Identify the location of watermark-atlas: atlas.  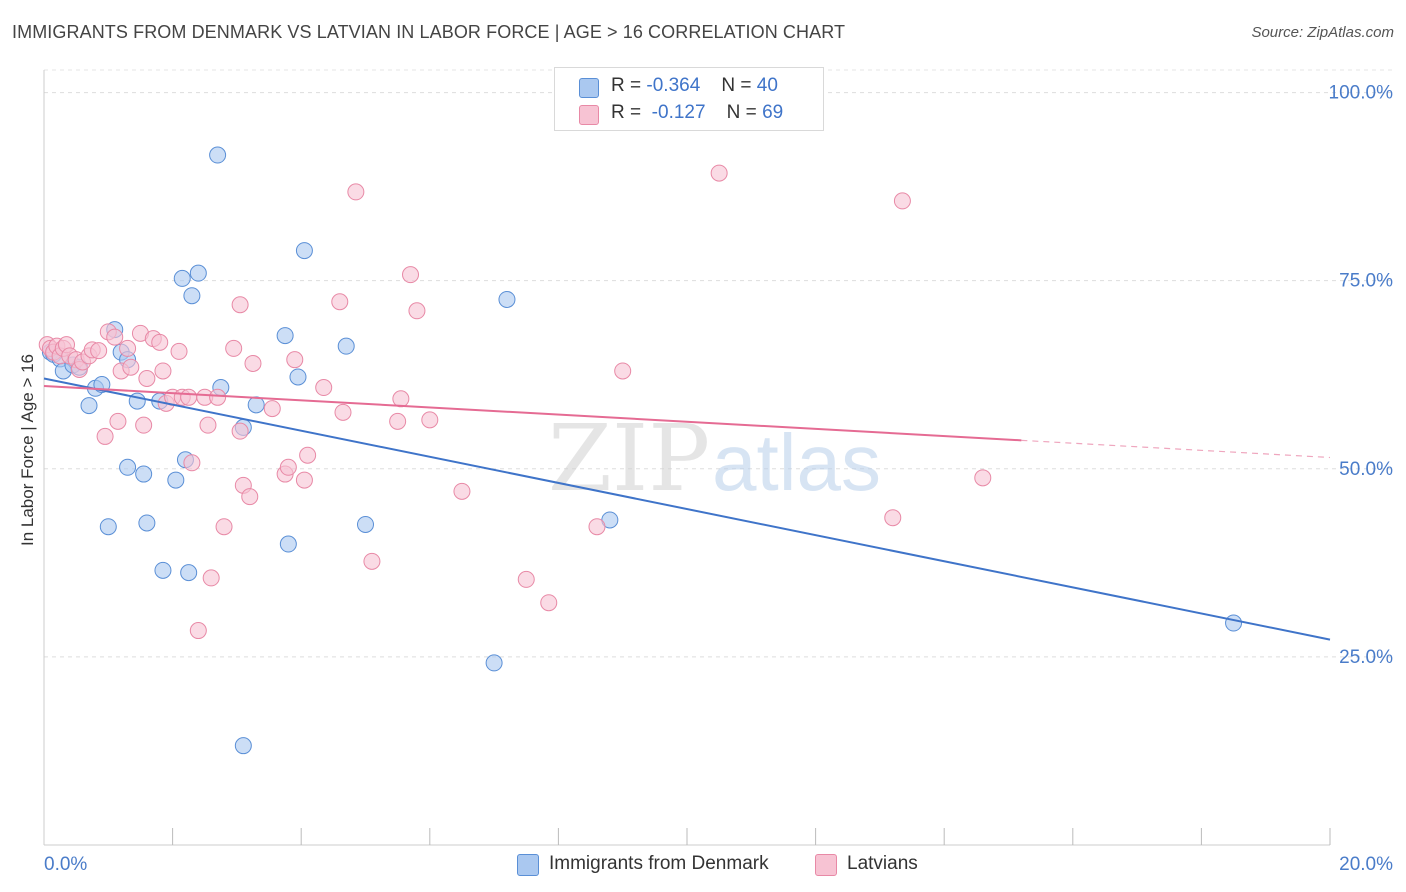
(796, 462).